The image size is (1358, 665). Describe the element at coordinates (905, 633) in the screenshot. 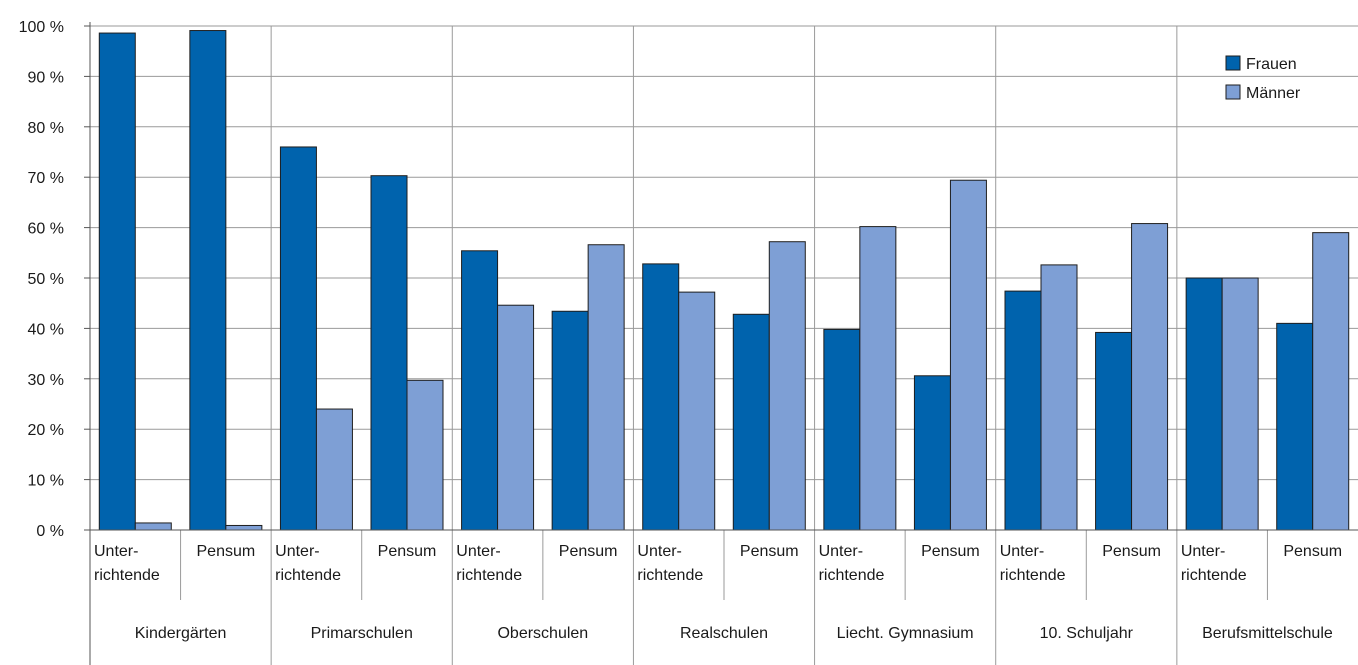

I see `group-label: Liecht. Gymnasium` at that location.